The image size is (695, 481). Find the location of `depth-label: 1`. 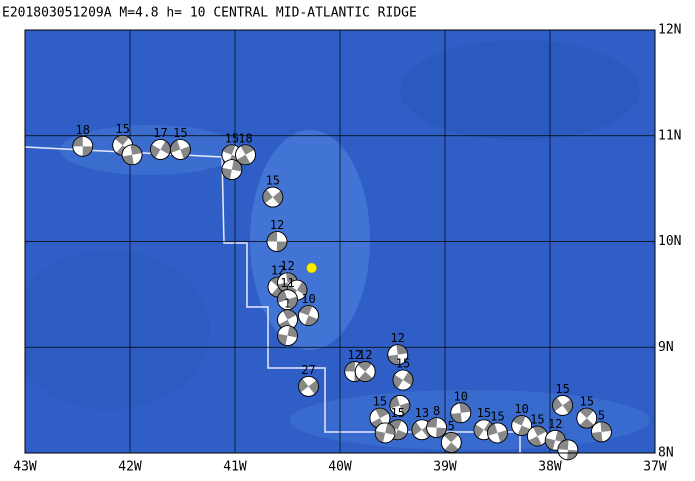

depth-label: 1 is located at coordinates (287, 303).